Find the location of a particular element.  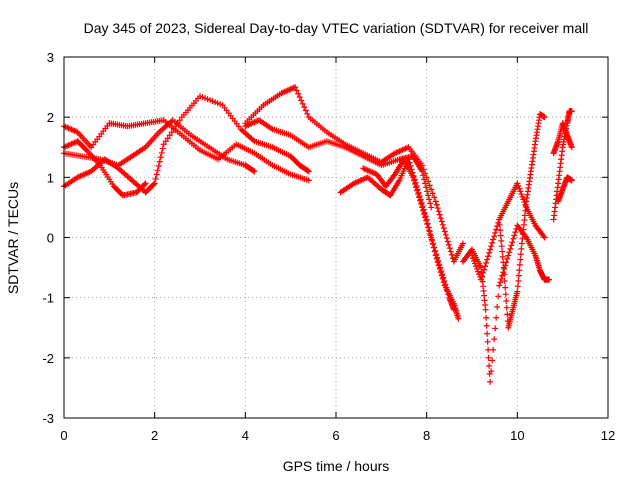

y-tick-label: -2 is located at coordinates (48, 358).